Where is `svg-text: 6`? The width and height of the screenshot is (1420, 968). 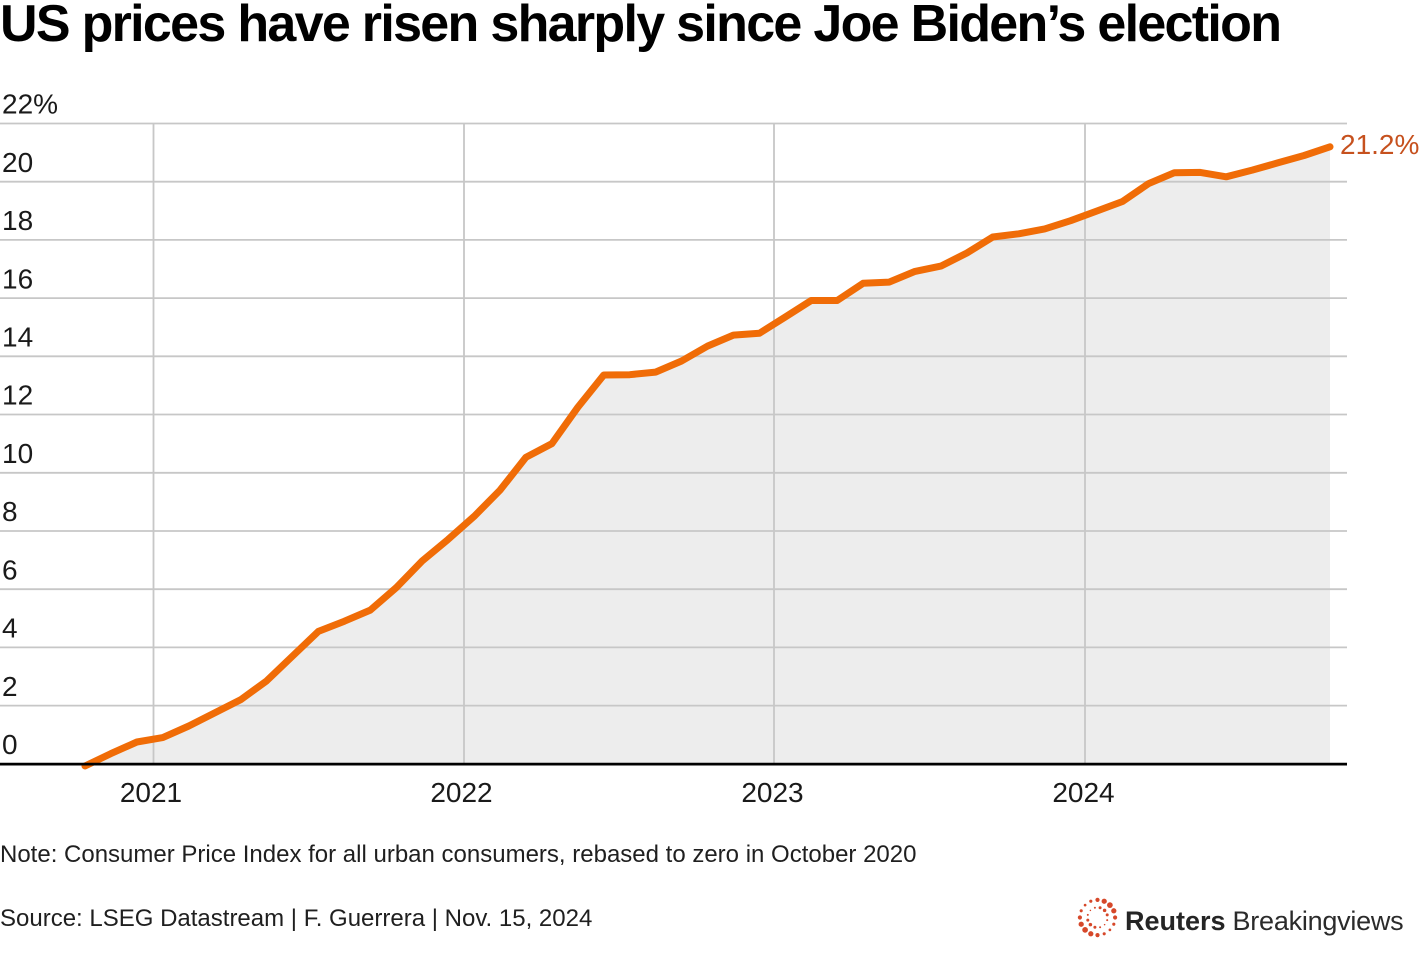
svg-text: 6 is located at coordinates (10, 569).